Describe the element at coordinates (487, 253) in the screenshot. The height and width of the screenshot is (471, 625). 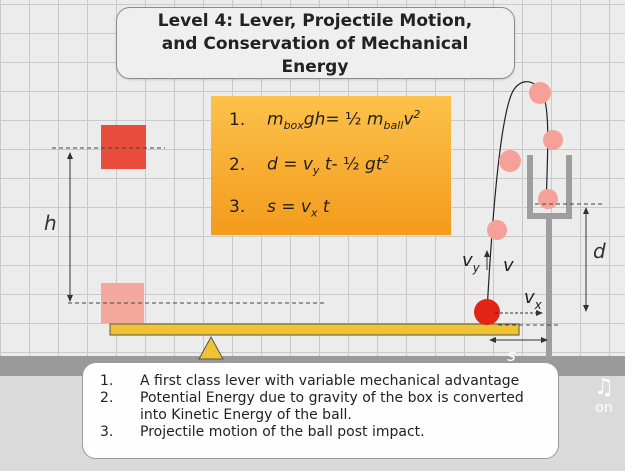
I see `vy-arrow-head` at that location.